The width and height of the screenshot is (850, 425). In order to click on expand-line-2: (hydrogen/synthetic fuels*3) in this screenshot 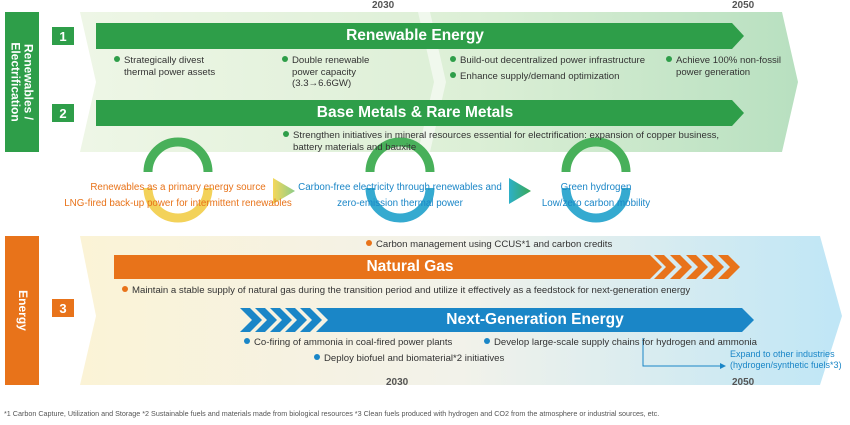, I will do `click(786, 364)`.